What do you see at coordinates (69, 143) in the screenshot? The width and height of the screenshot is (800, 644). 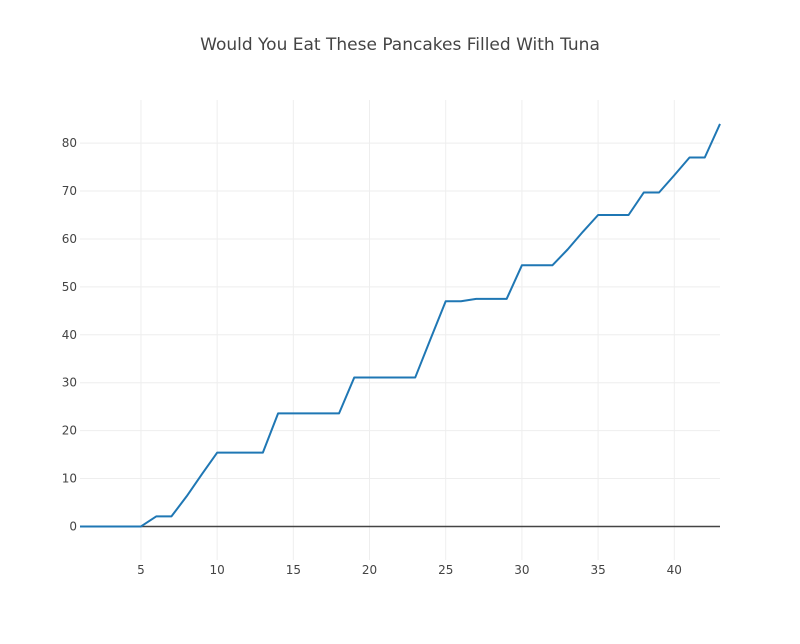 I see `y-tick-label: 80` at bounding box center [69, 143].